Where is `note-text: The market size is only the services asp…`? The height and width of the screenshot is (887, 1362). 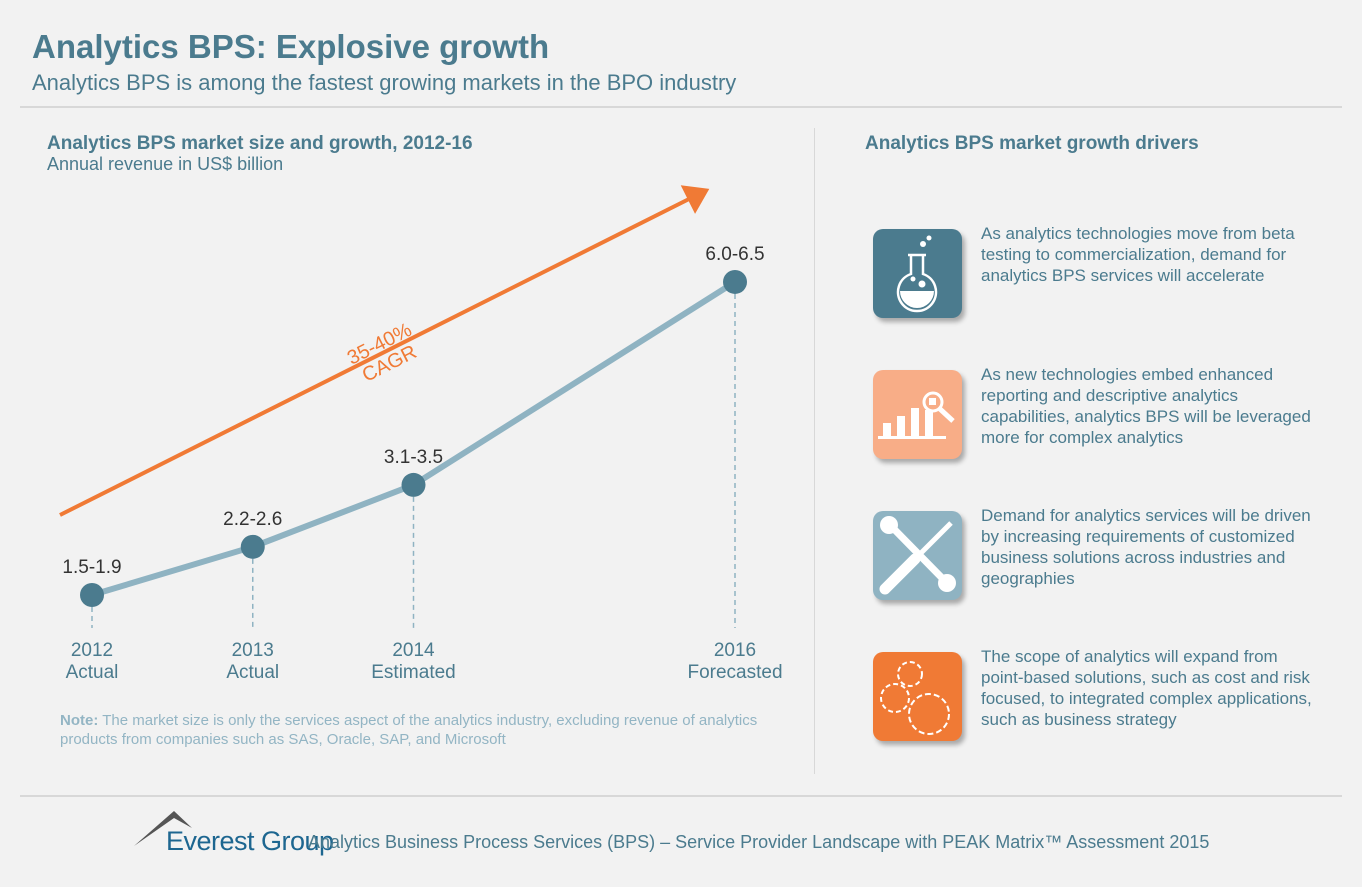
note-text: The market size is only the services asp… is located at coordinates (409, 730).